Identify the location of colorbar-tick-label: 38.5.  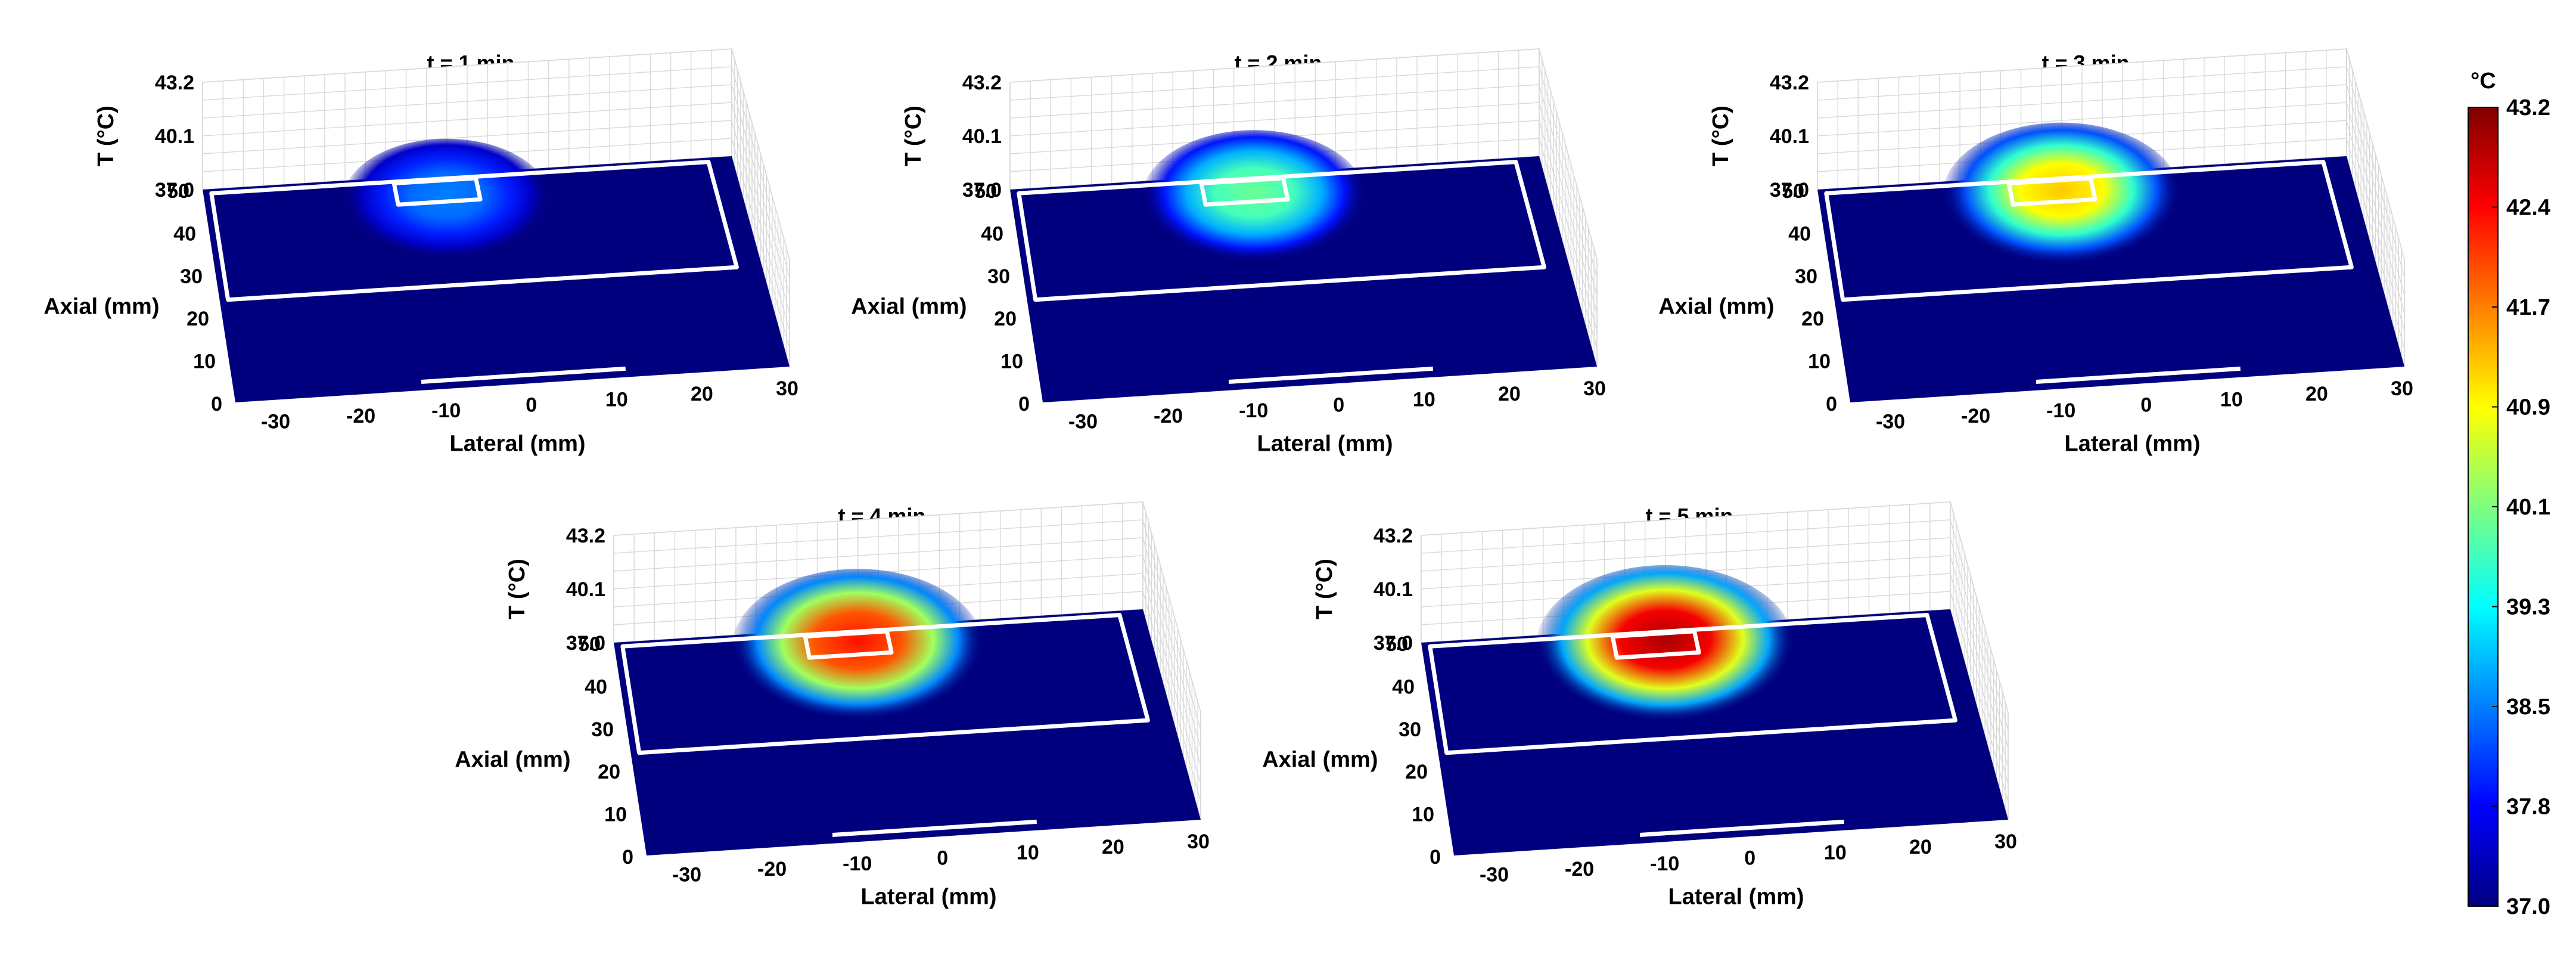
(2528, 707).